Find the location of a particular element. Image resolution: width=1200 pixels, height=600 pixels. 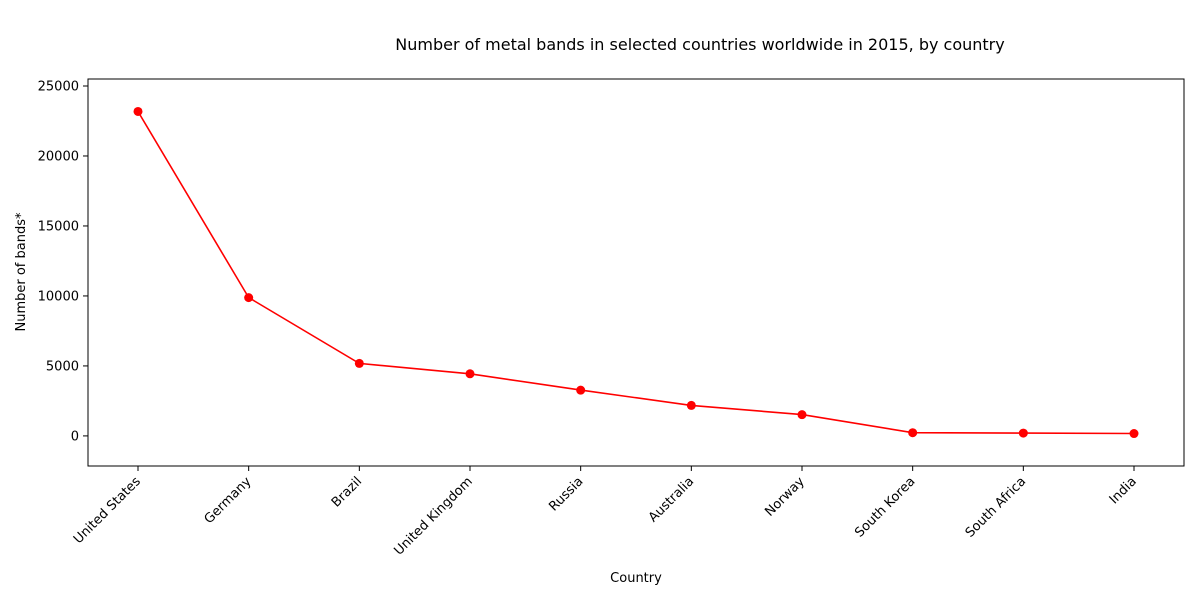

y-axis-label: Number of bands* is located at coordinates (21, 271).